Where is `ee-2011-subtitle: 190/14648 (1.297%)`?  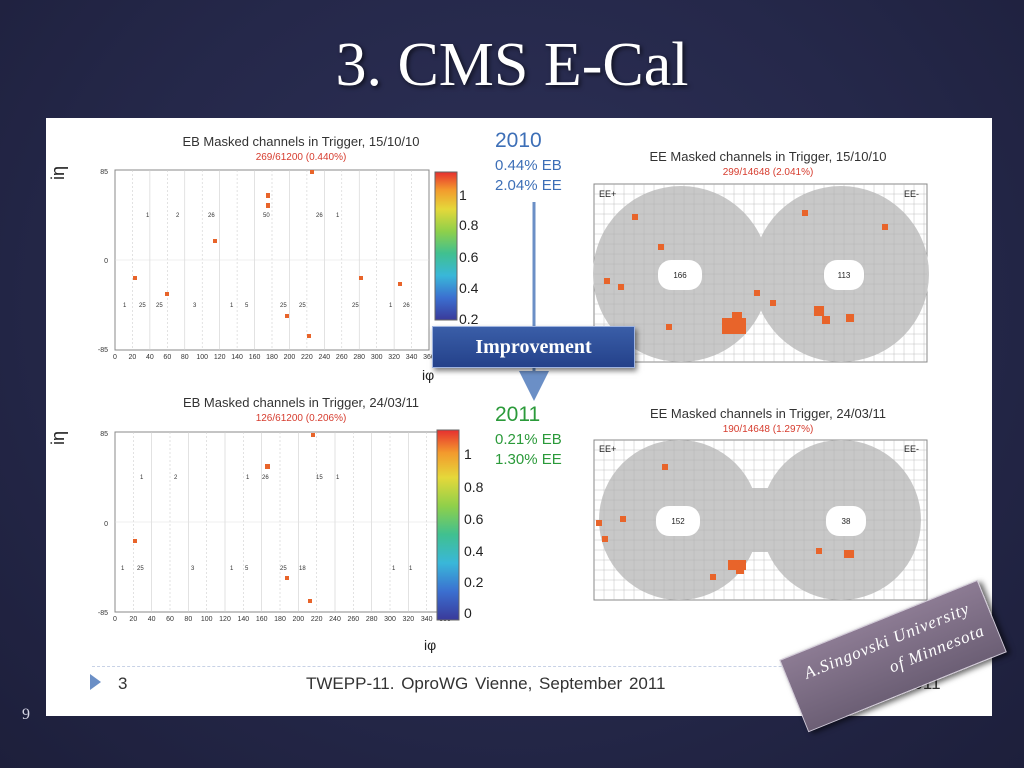
ee-2011-subtitle: 190/14648 (1.297%) is located at coordinates (768, 429).